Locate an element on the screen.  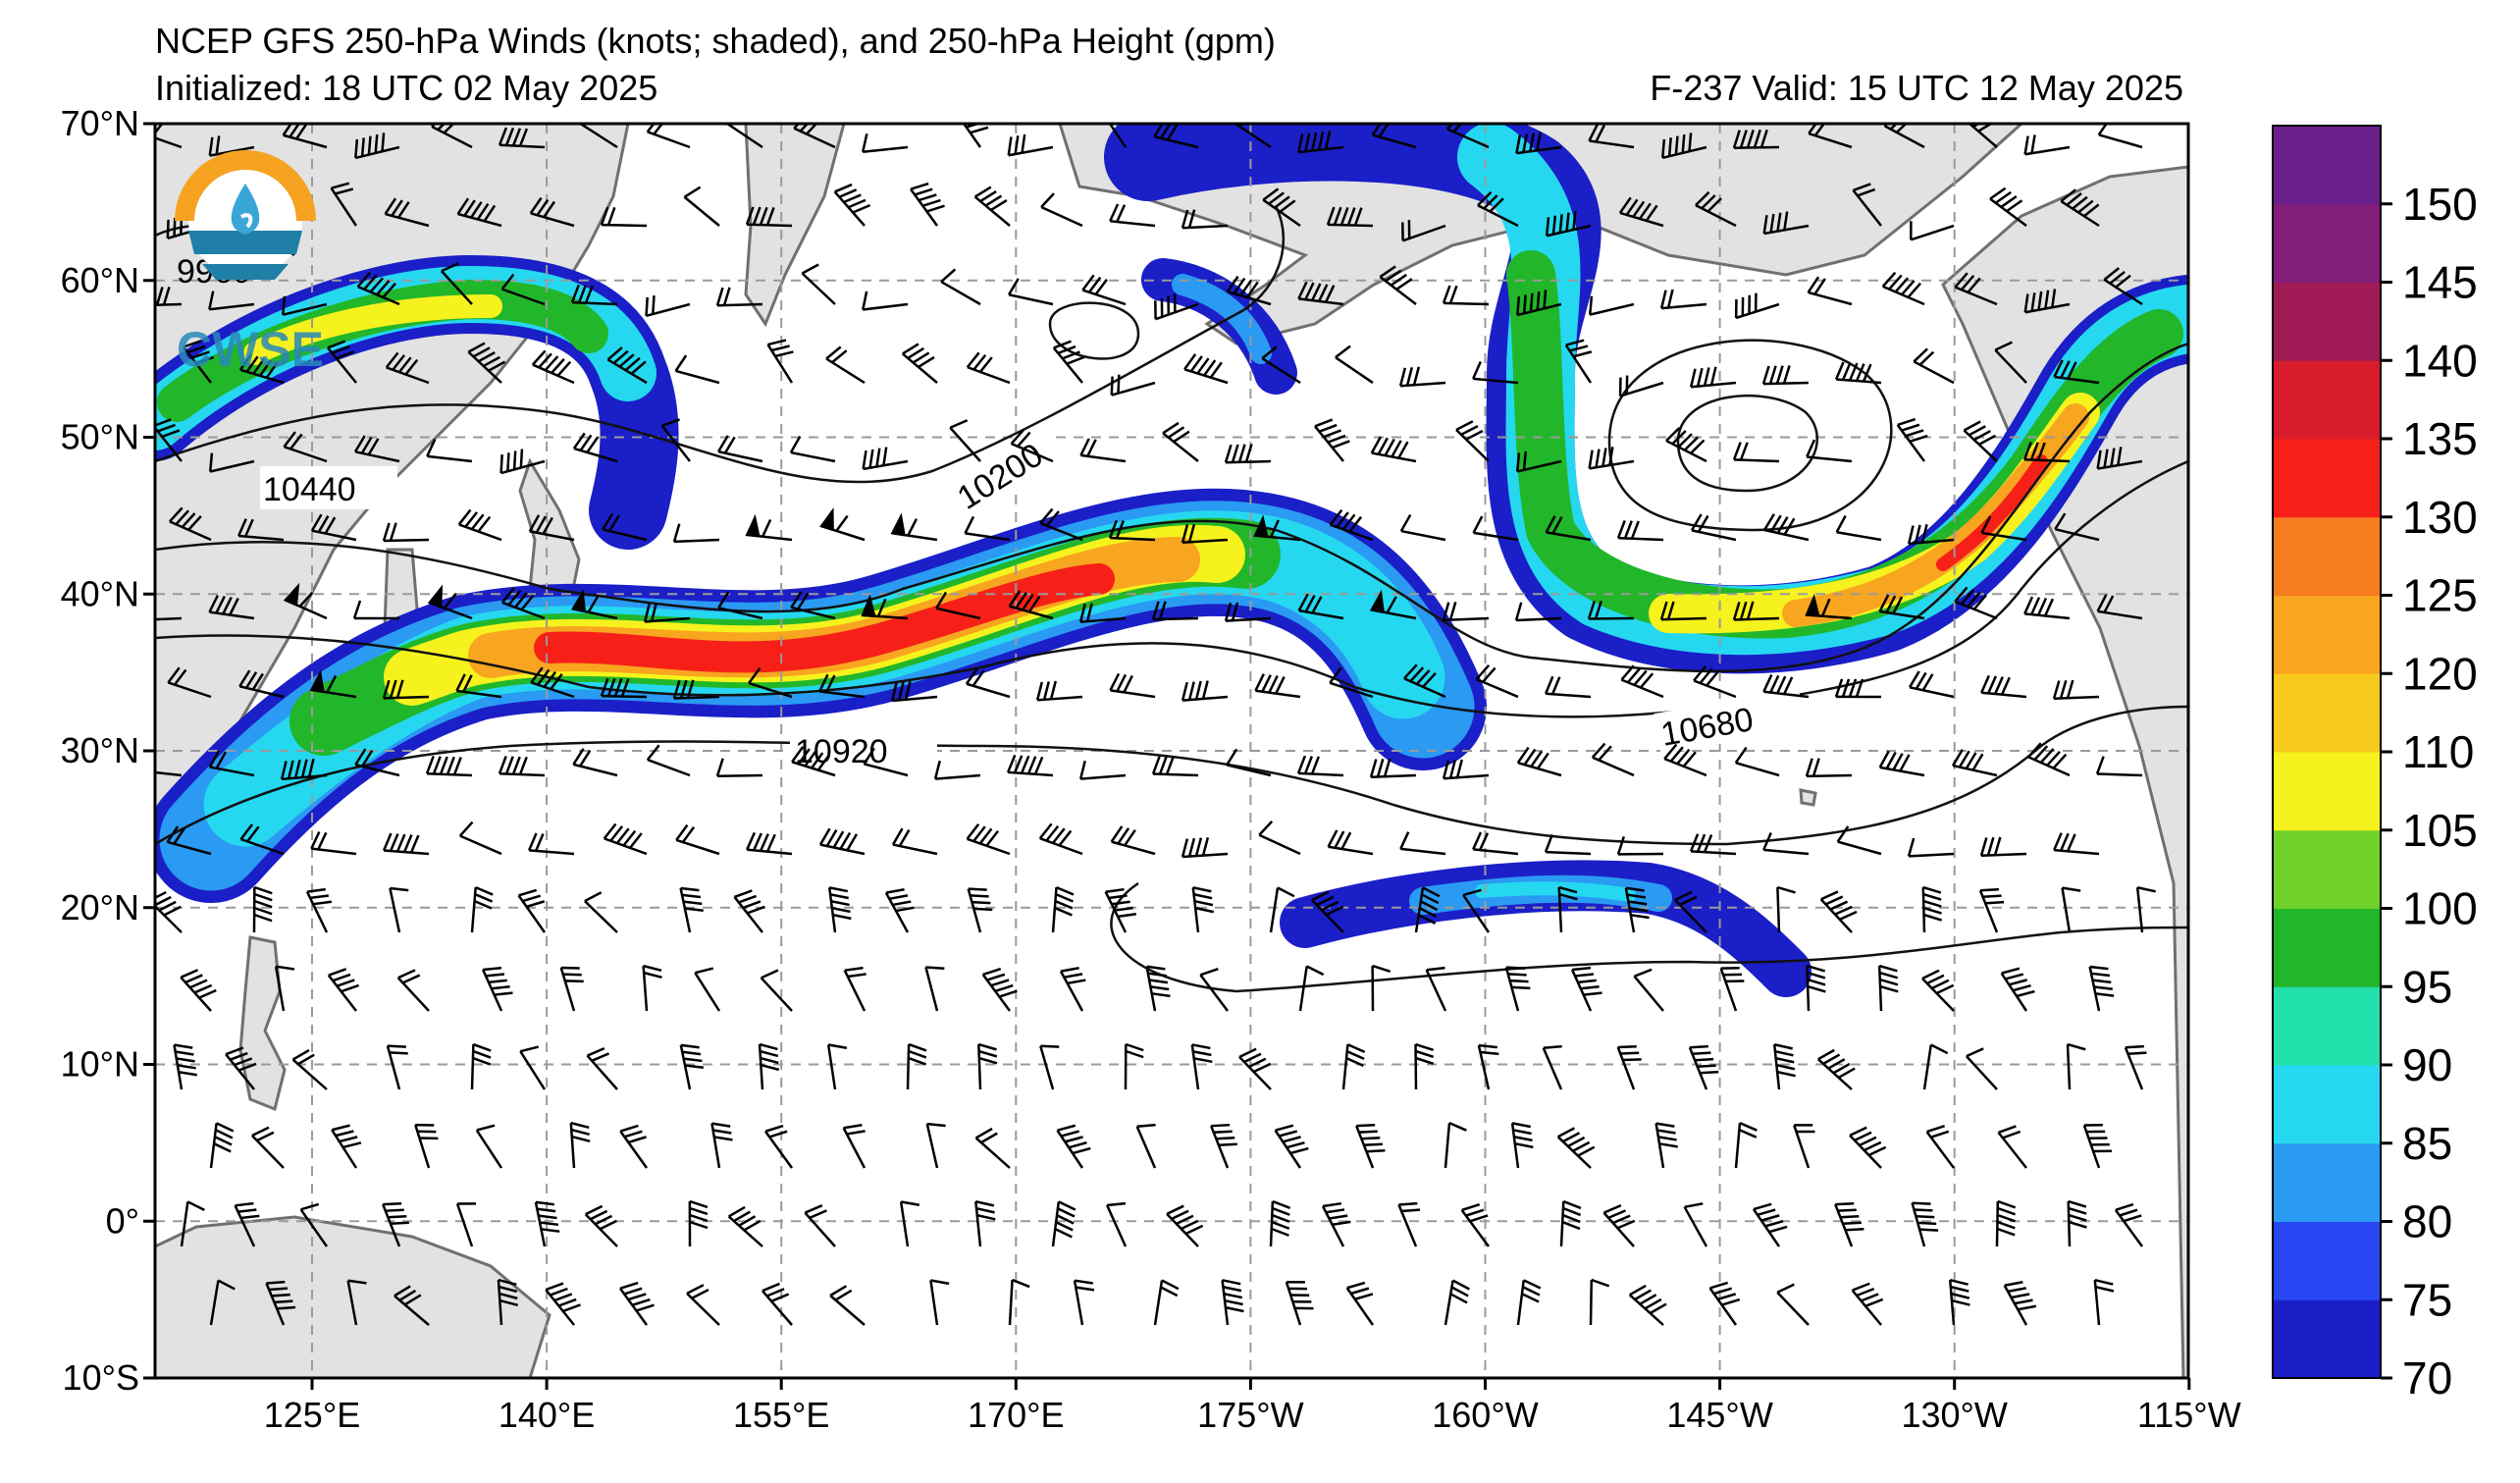
lat-tick-label: 20°N is located at coordinates (100, 907).